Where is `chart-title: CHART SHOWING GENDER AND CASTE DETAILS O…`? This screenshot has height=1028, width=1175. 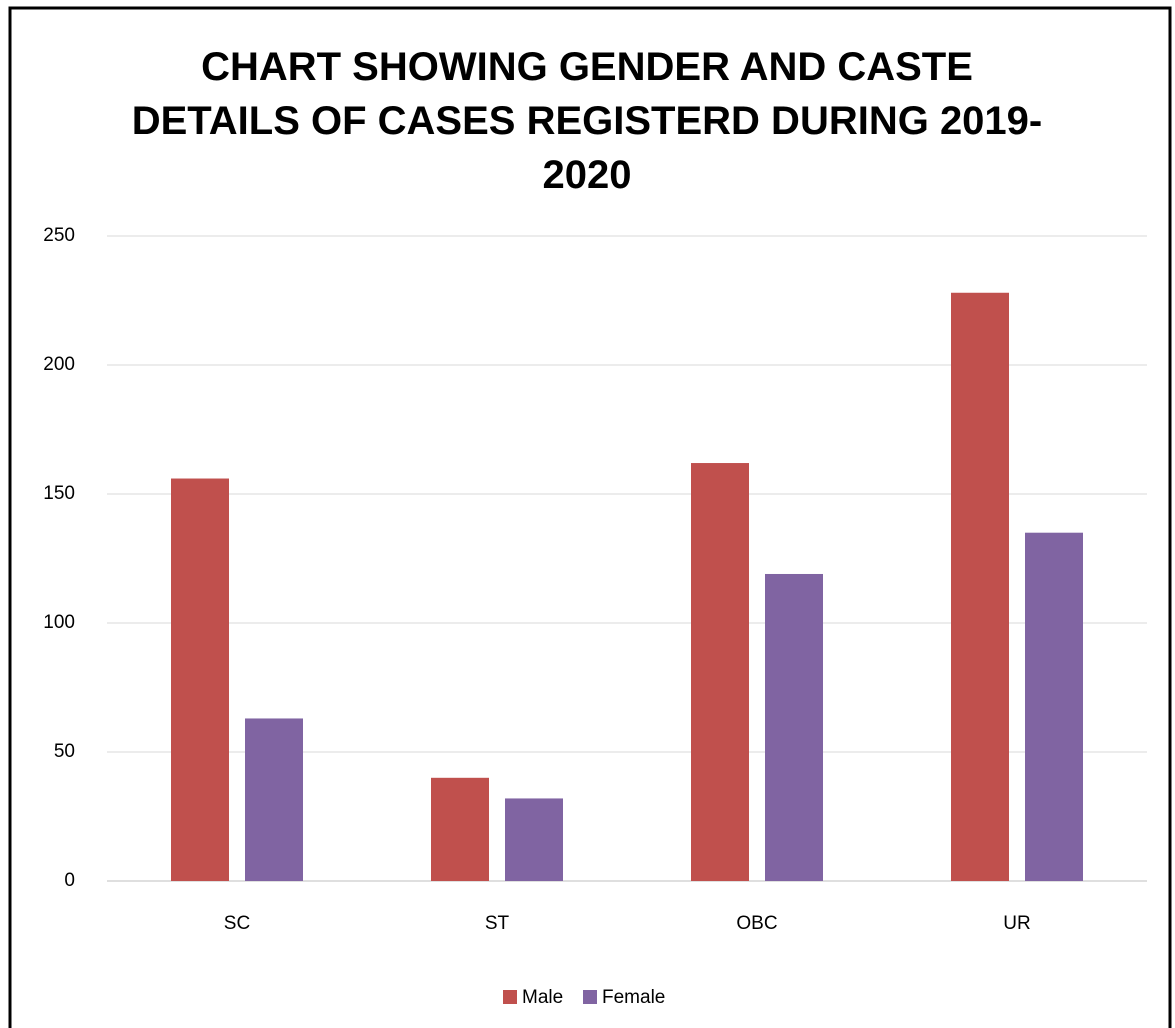 chart-title: CHART SHOWING GENDER AND CASTE DETAILS O… is located at coordinates (587, 121).